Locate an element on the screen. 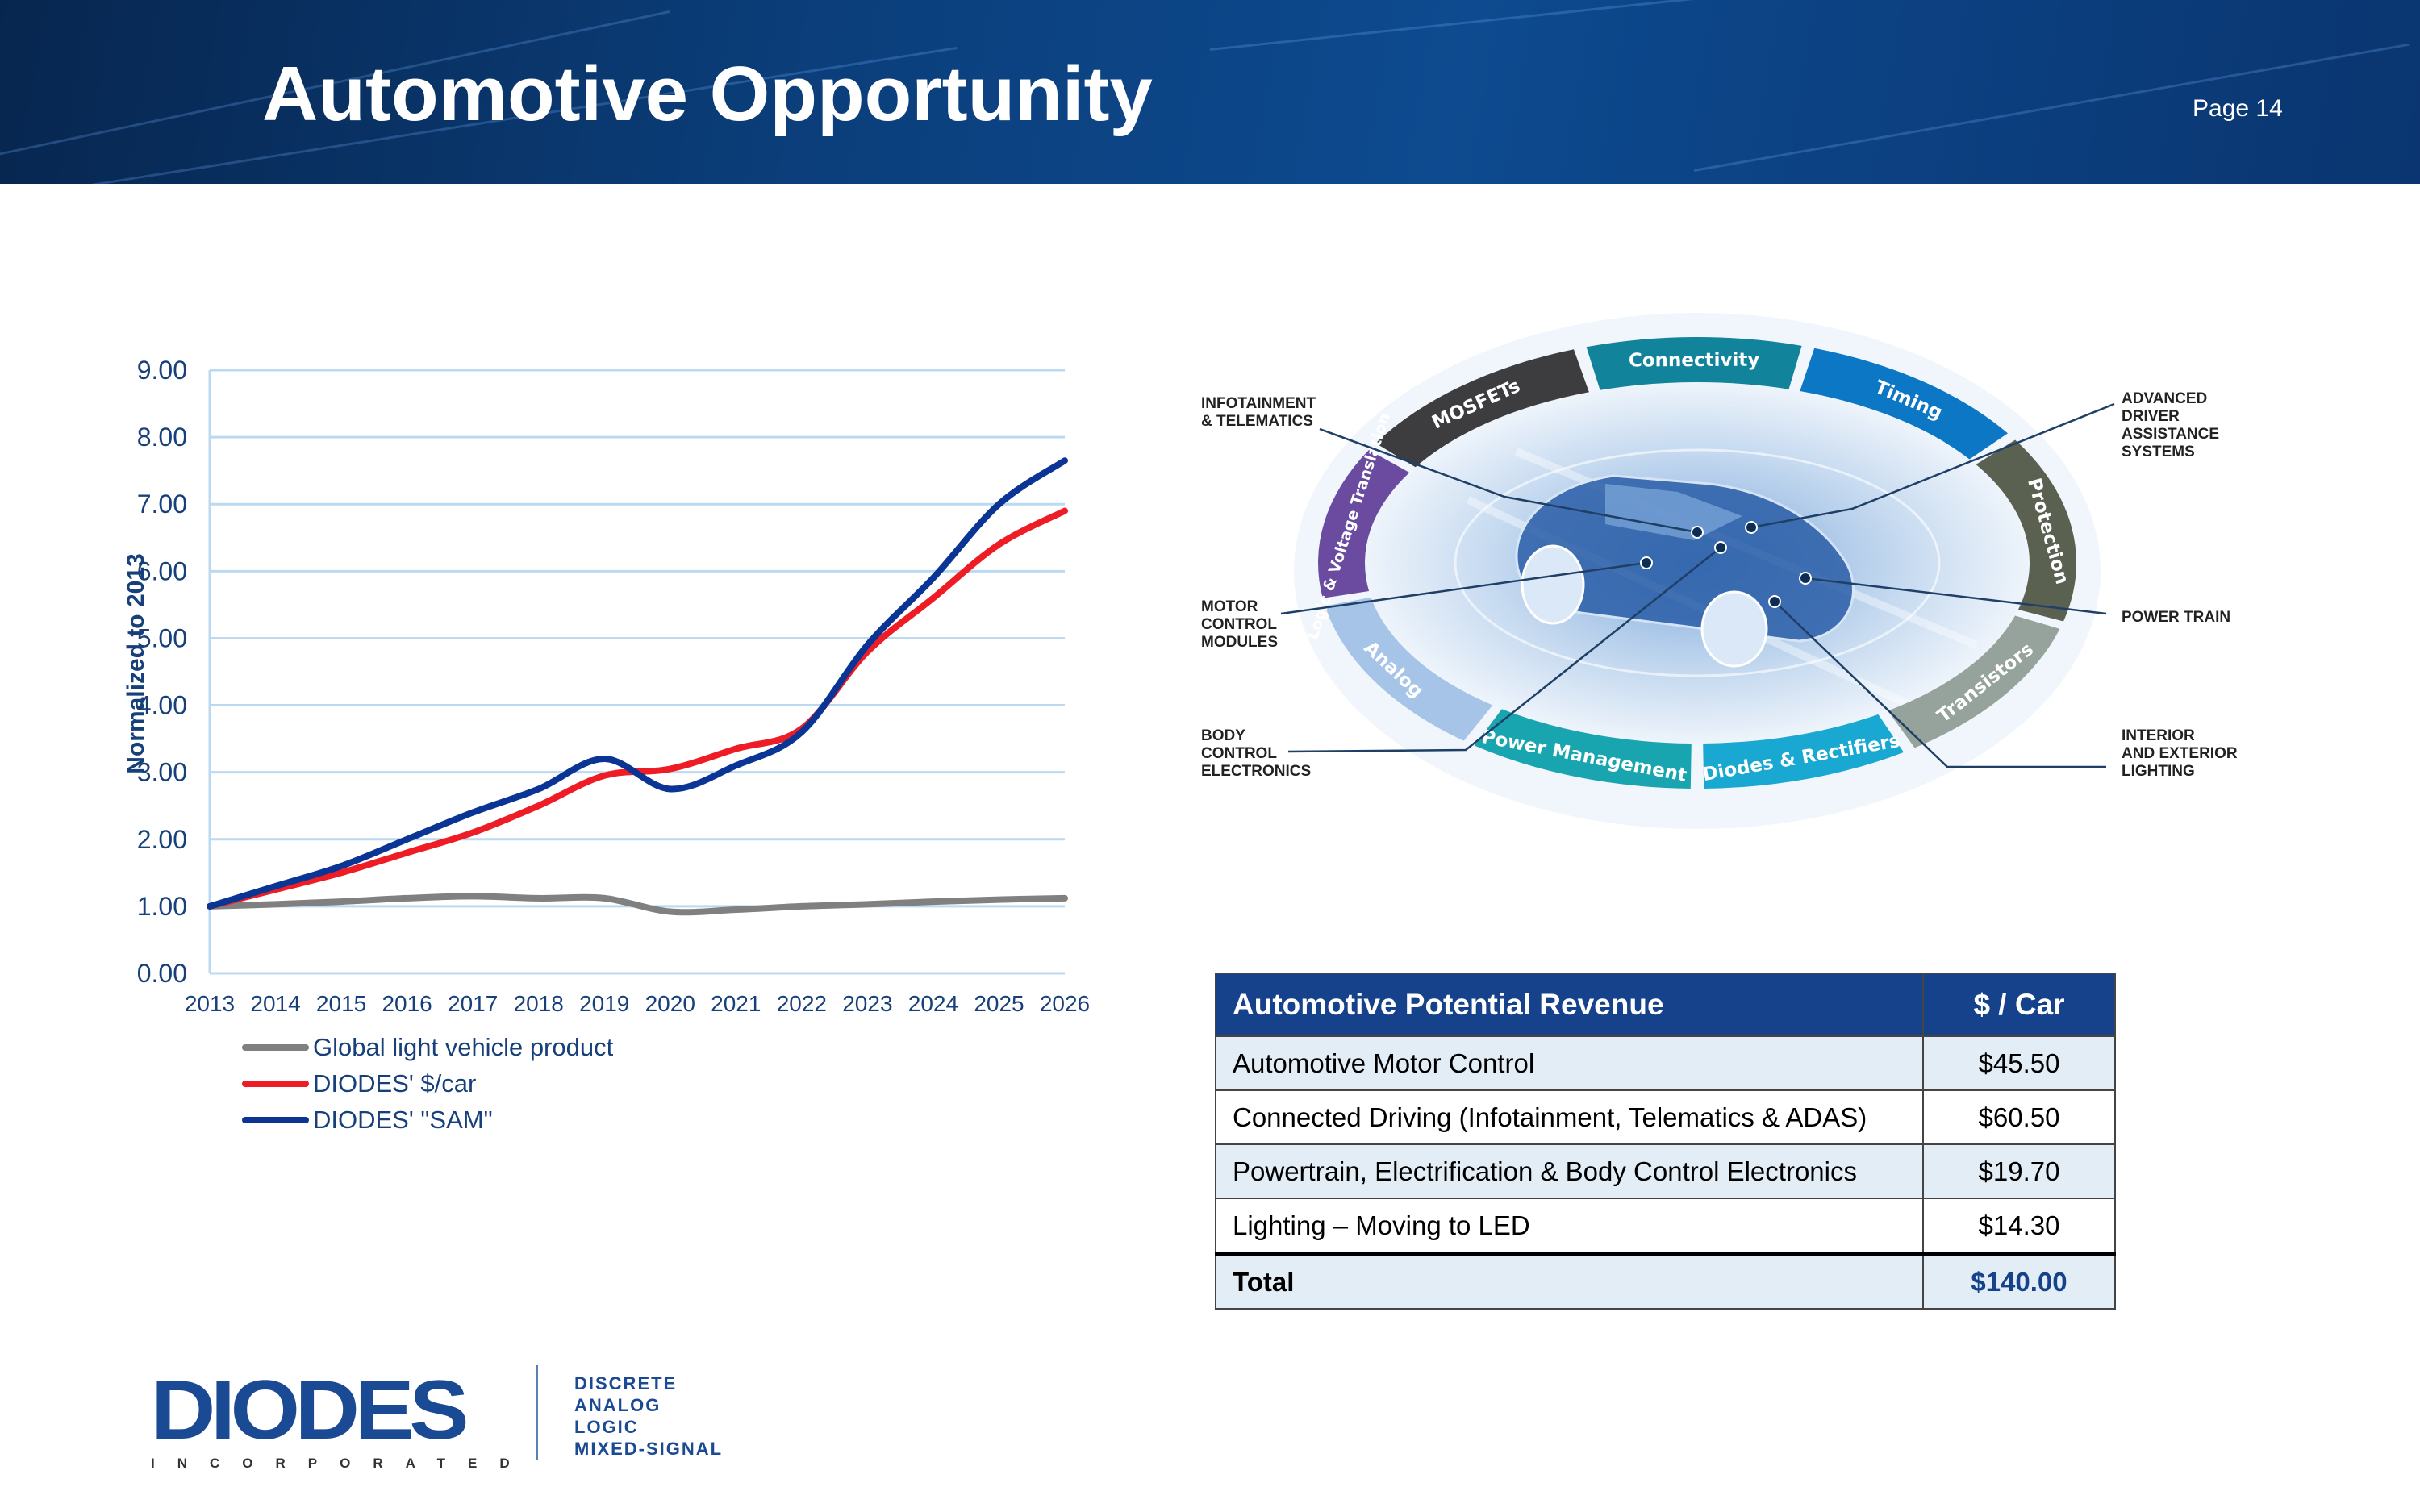  glow-ring is located at coordinates (1697, 562).